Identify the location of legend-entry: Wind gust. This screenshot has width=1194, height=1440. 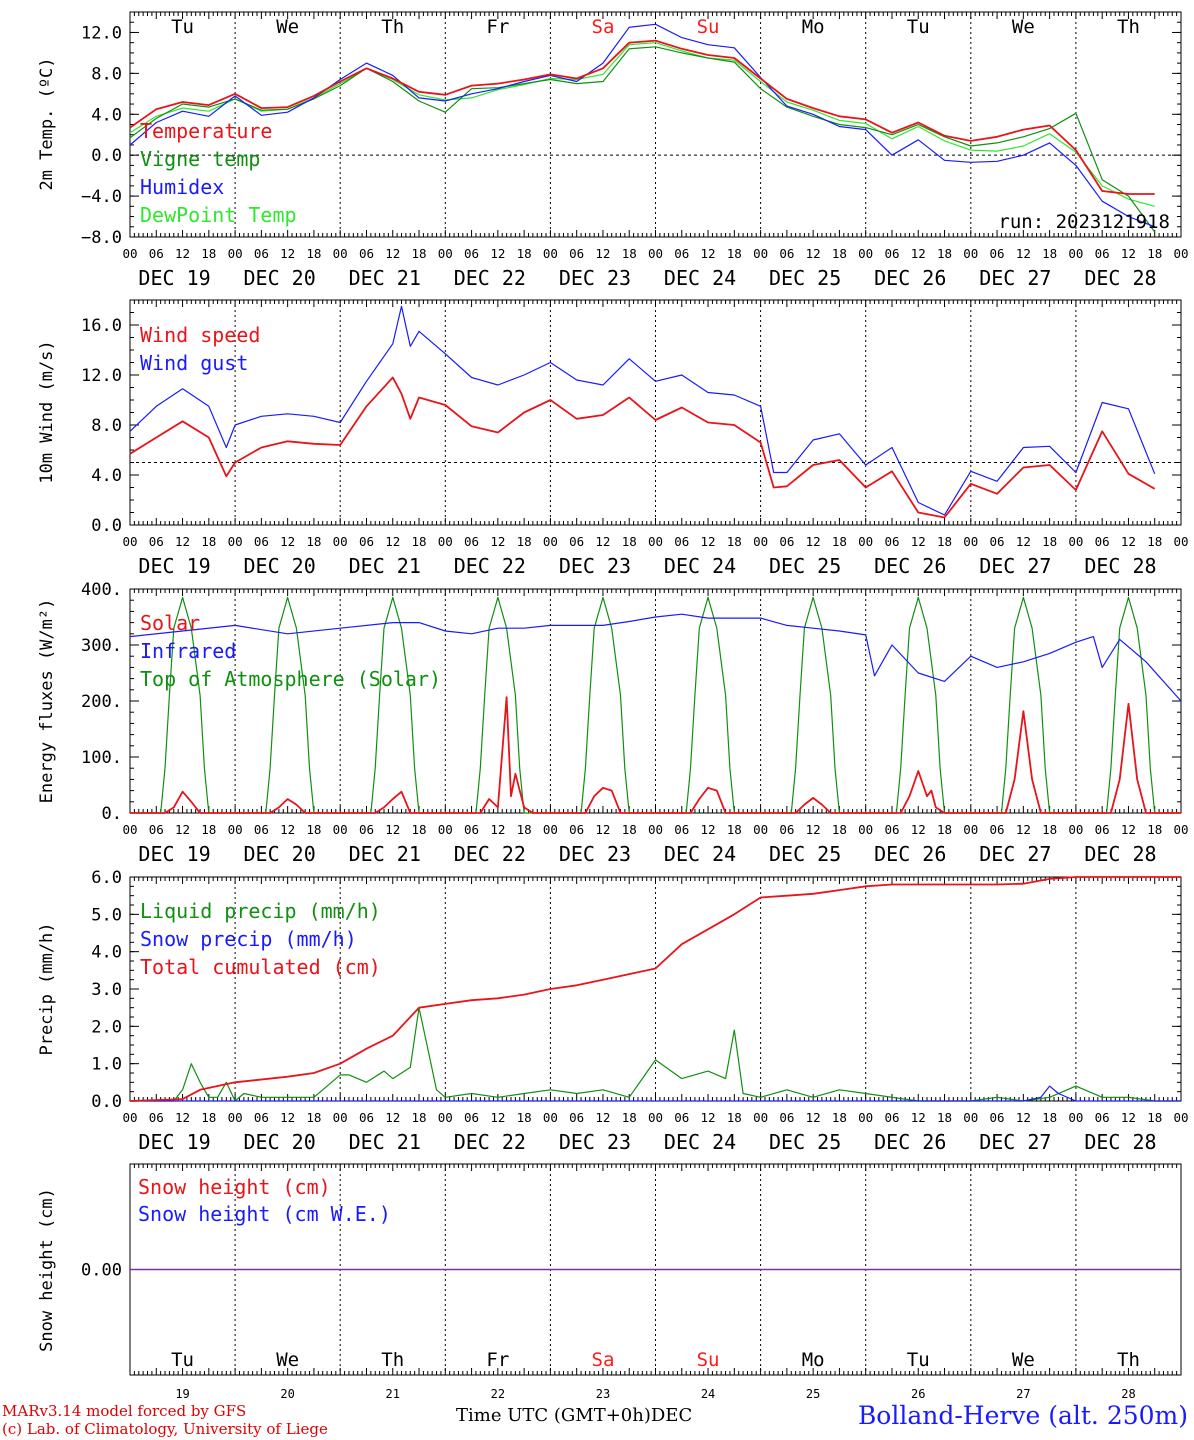
(194, 363).